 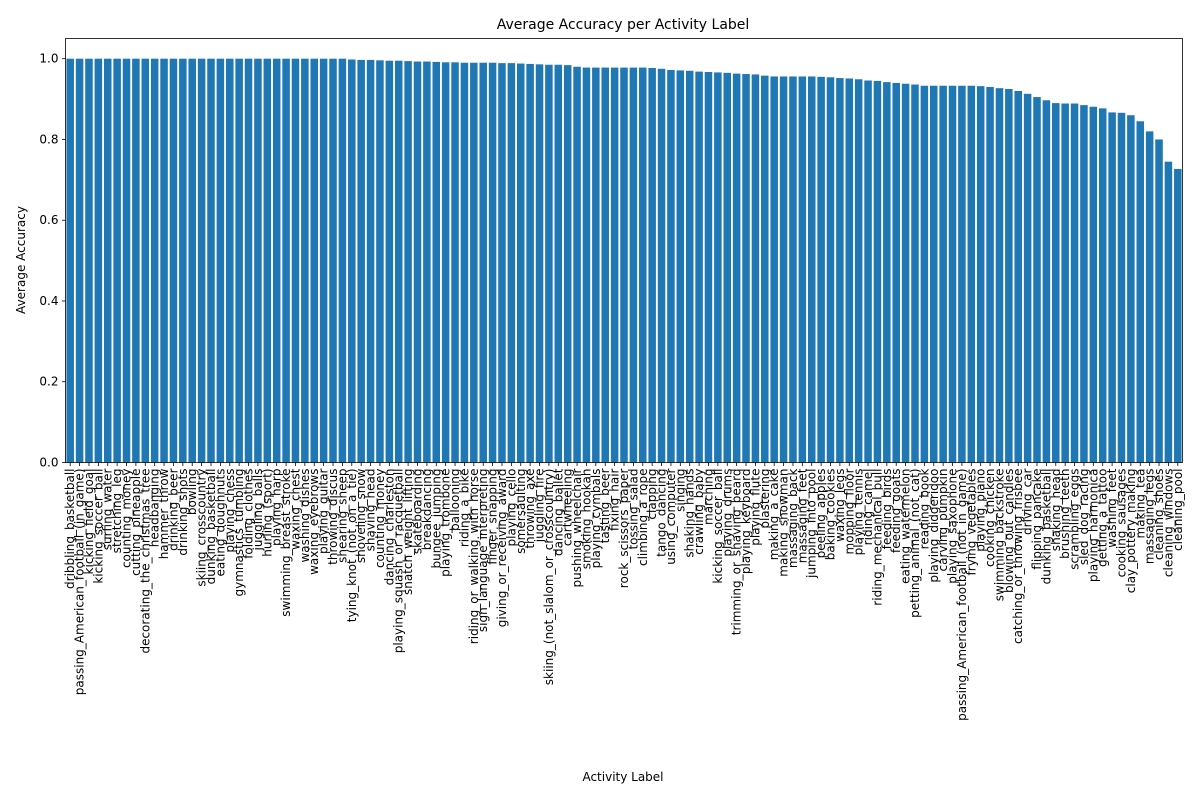 I want to click on x-tick-label: blowing_out_candles, so click(x=1009, y=531).